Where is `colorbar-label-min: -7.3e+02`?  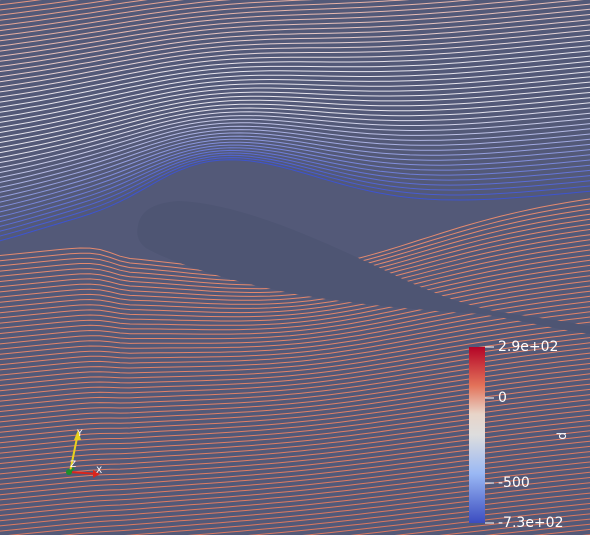
colorbar-label-min: -7.3e+02 is located at coordinates (531, 523).